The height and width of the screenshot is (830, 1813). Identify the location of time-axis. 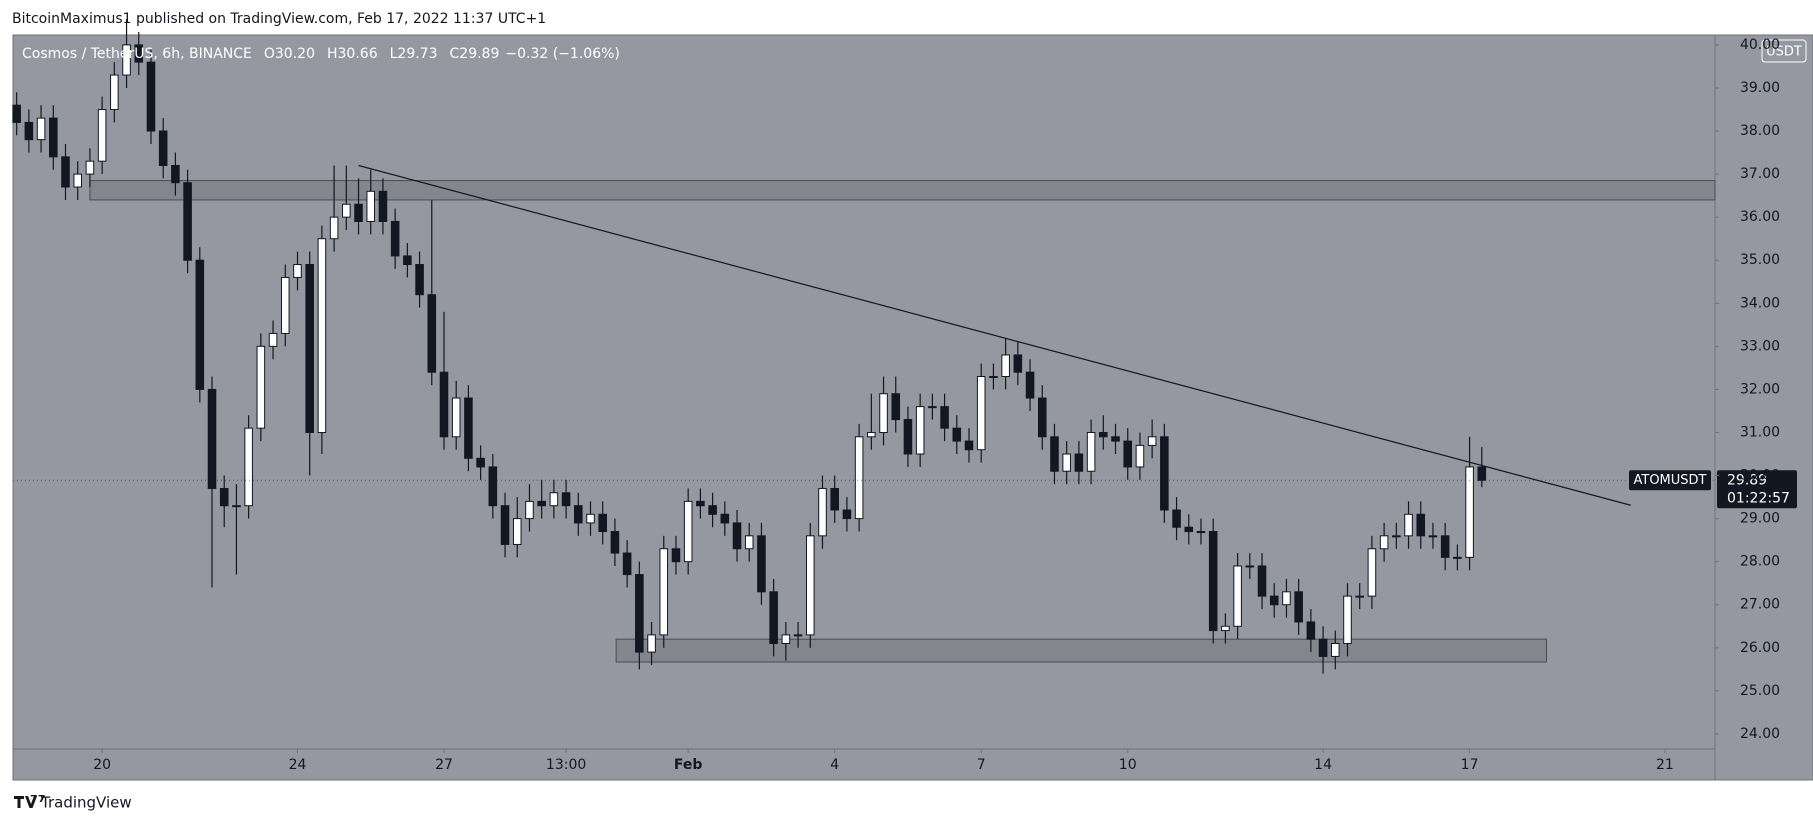
(864, 764).